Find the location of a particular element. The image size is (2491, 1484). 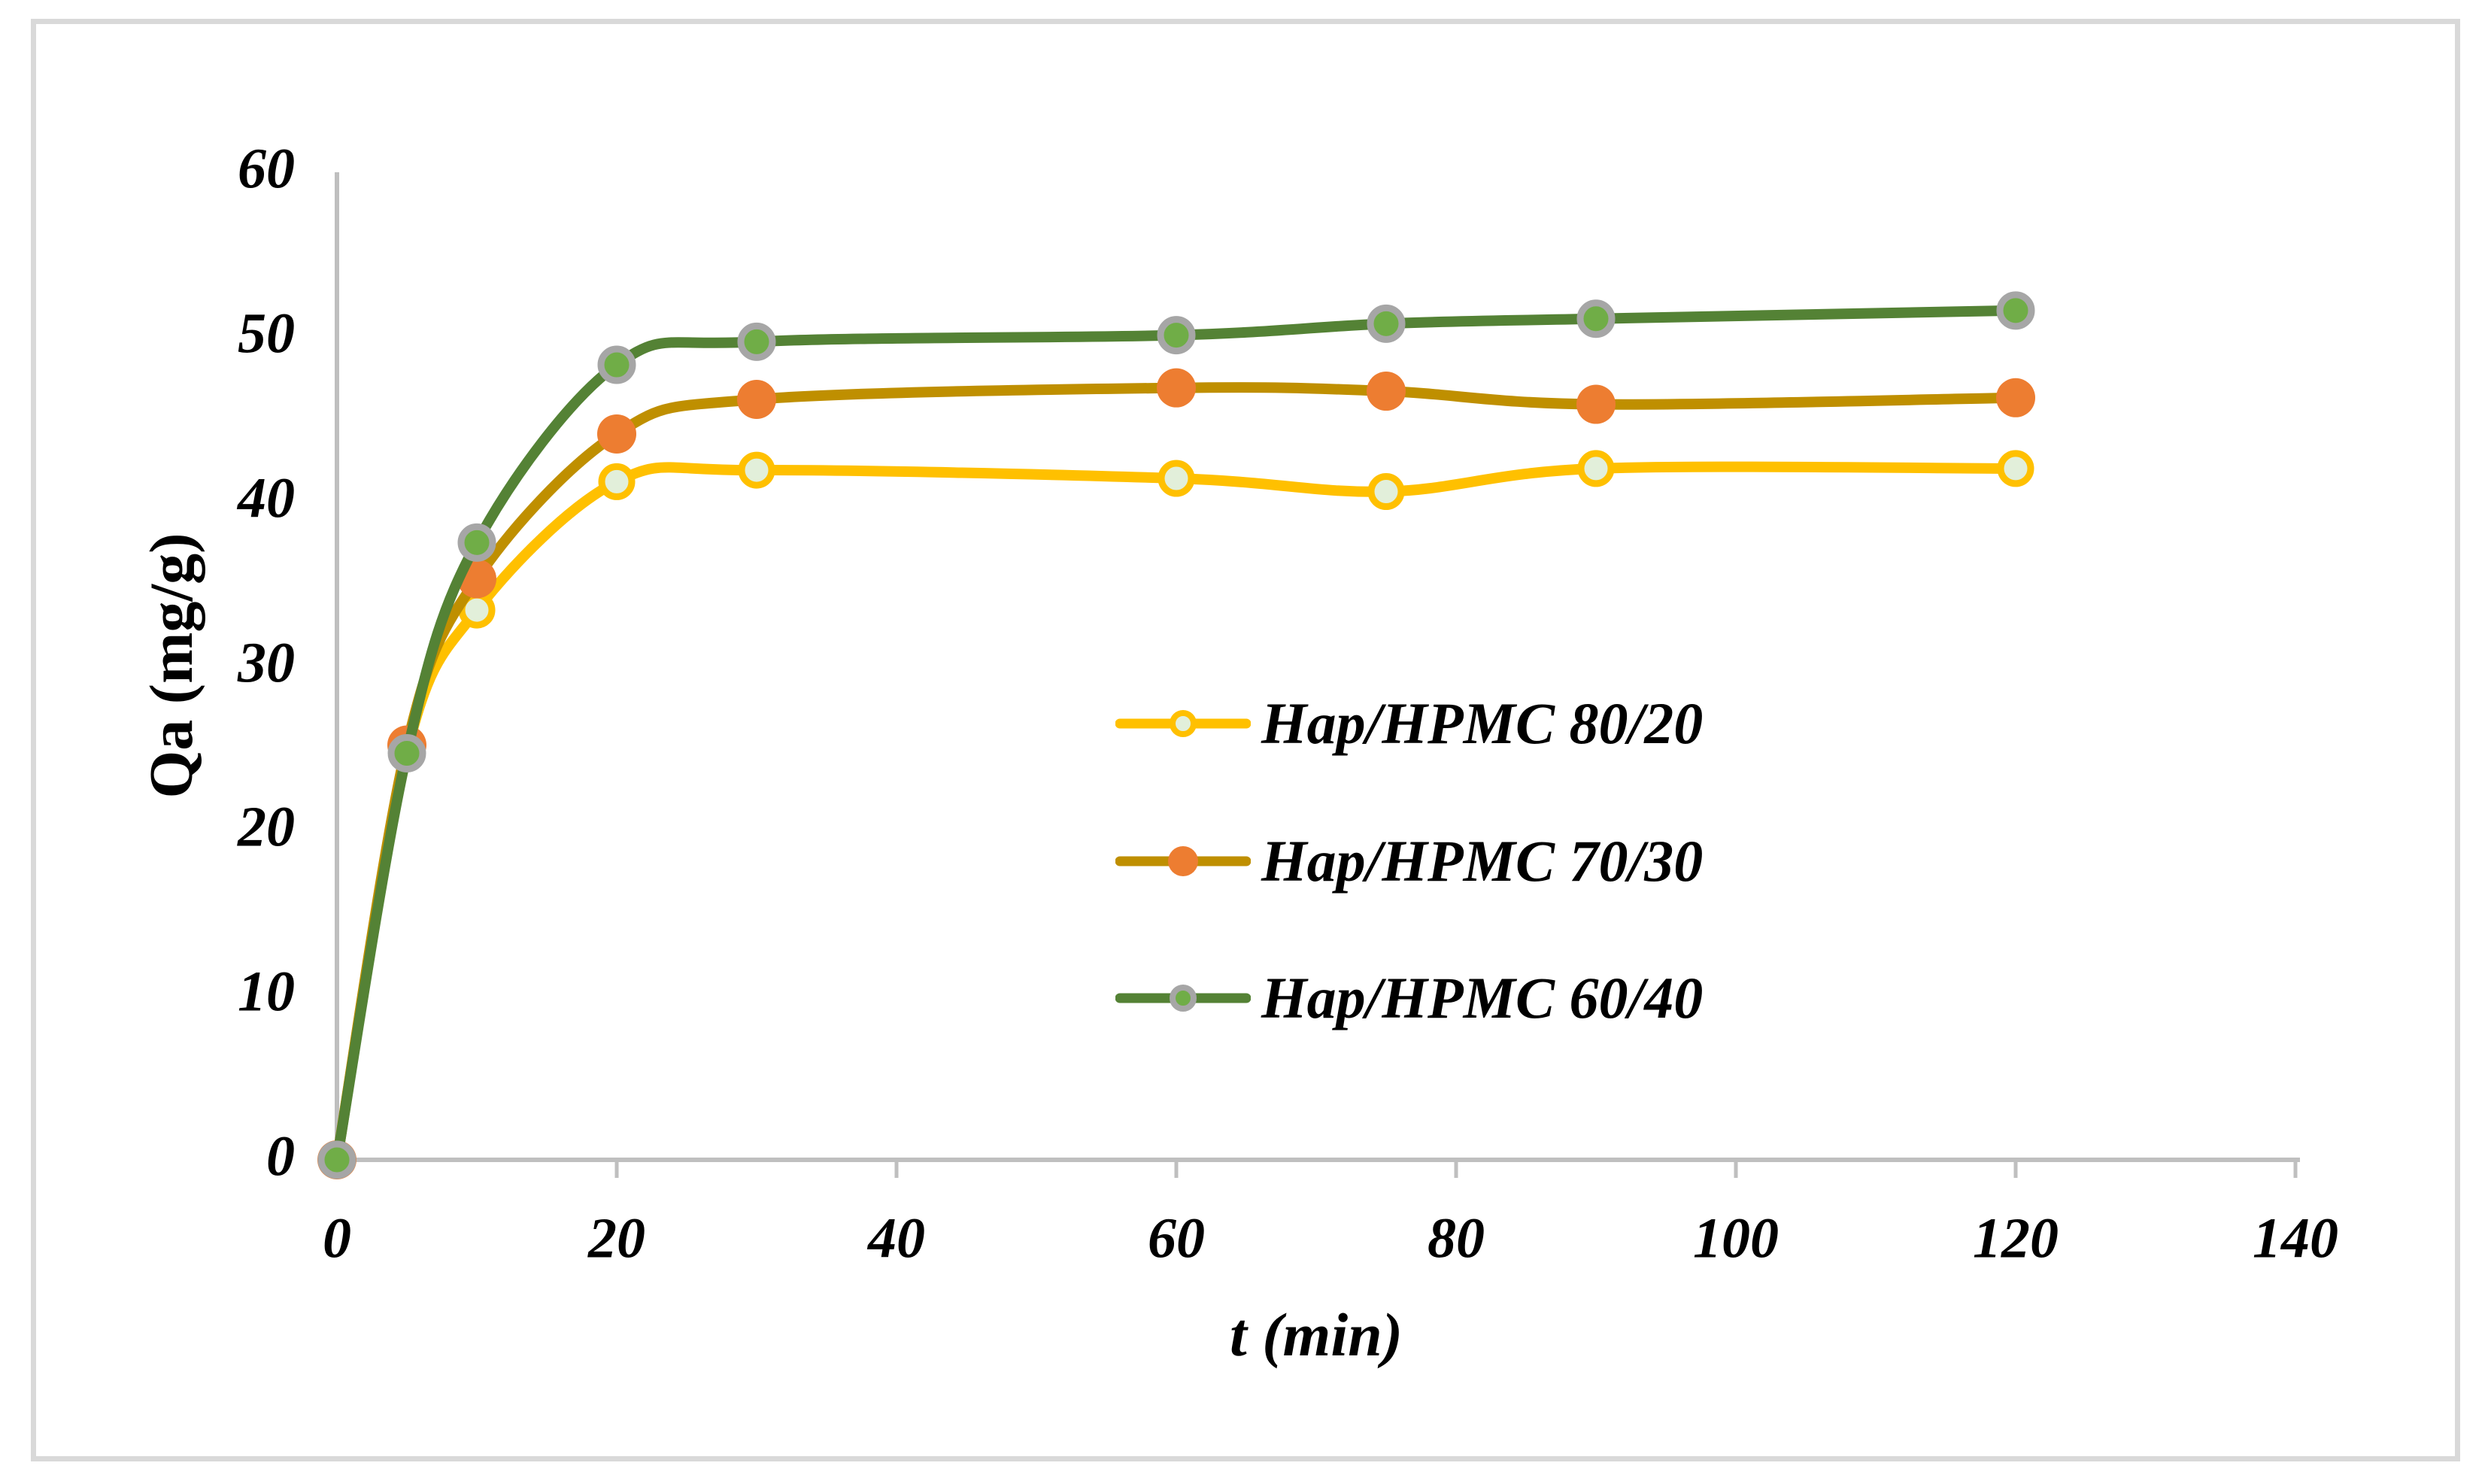

x-axis-title: t (min) is located at coordinates (1316, 1334).